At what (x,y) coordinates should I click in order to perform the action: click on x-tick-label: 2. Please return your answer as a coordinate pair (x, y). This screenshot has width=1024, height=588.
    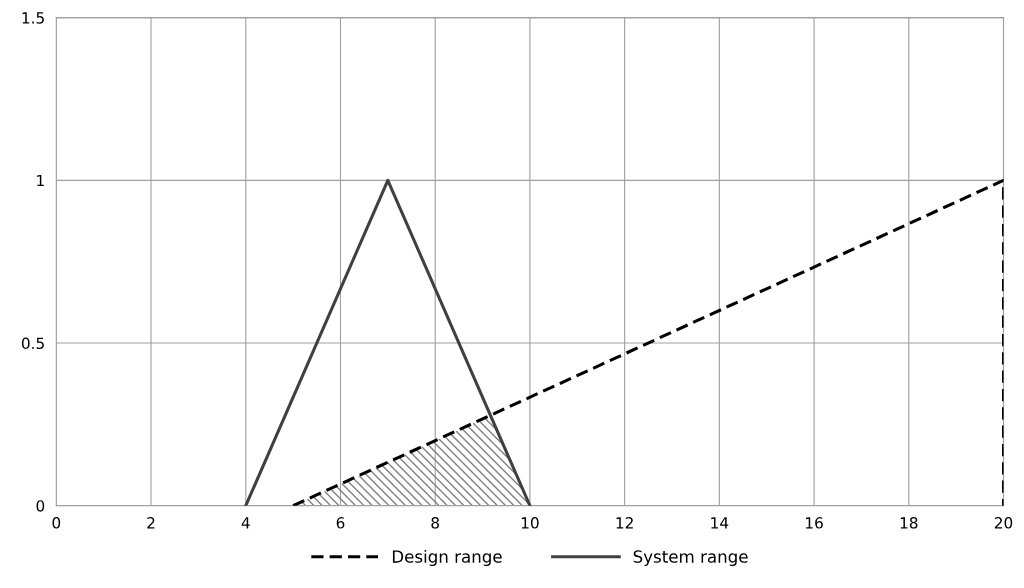
    Looking at the image, I should click on (151, 523).